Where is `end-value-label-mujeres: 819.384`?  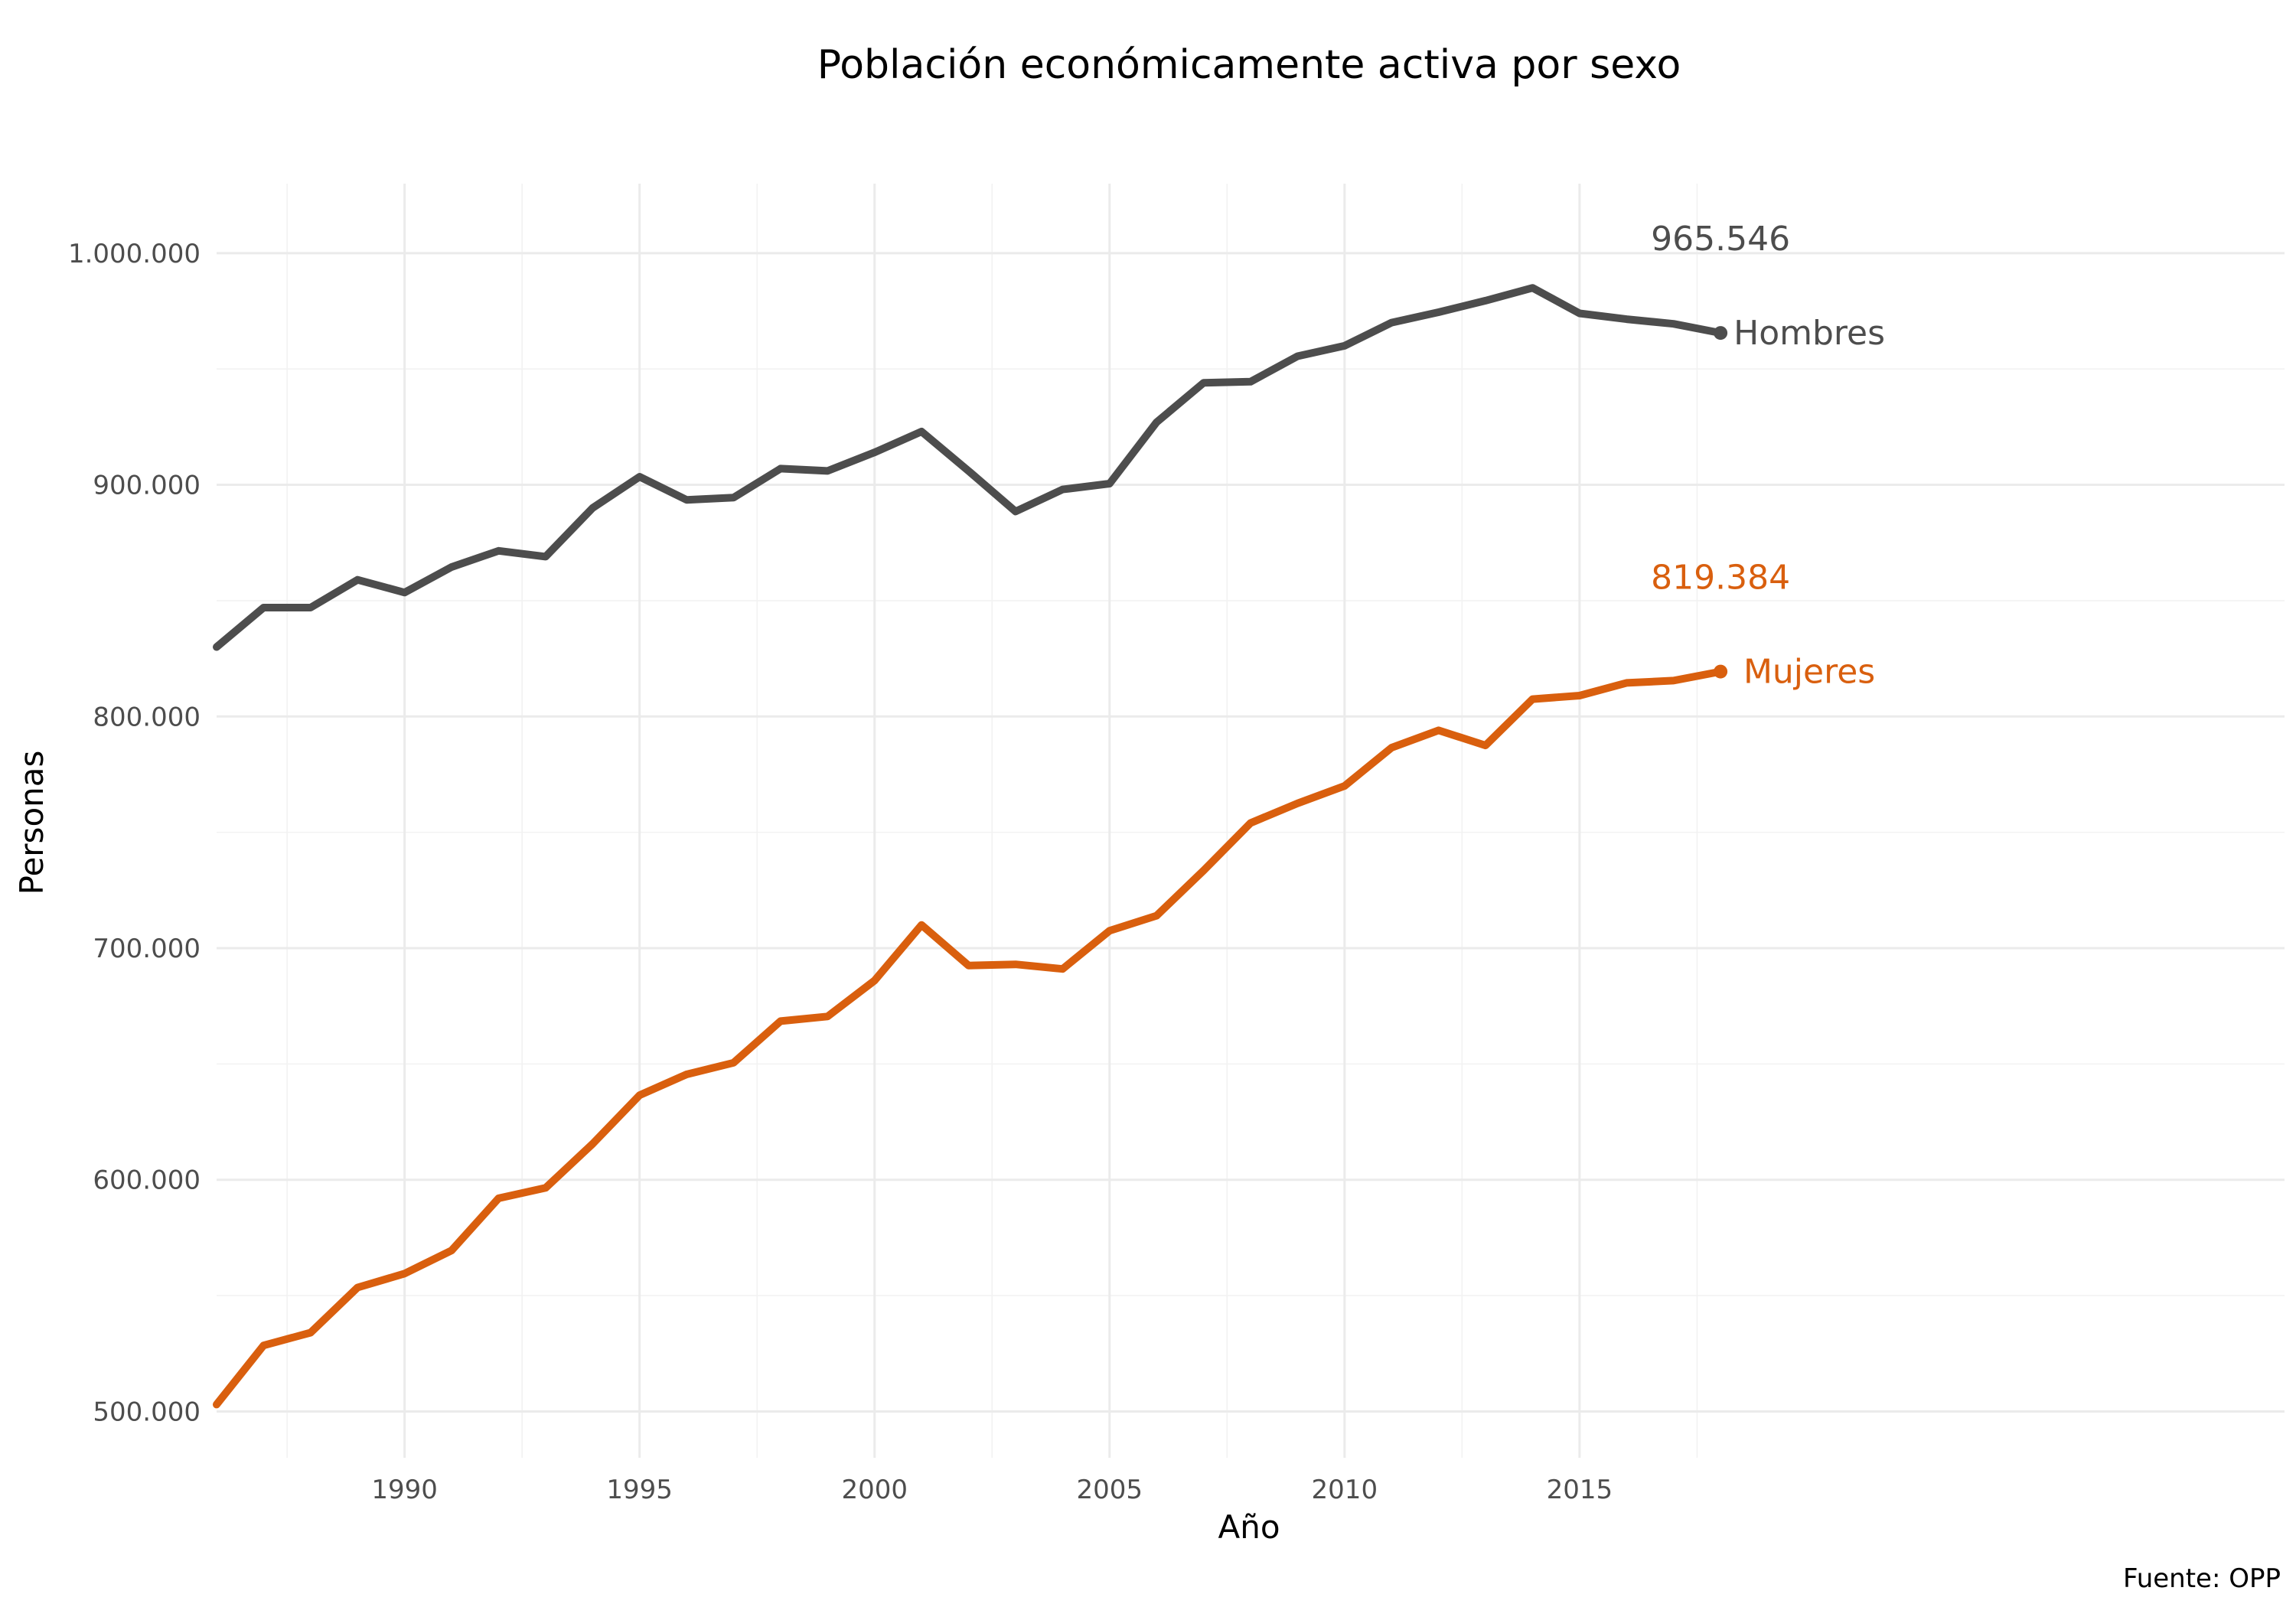
end-value-label-mujeres: 819.384 is located at coordinates (1720, 578).